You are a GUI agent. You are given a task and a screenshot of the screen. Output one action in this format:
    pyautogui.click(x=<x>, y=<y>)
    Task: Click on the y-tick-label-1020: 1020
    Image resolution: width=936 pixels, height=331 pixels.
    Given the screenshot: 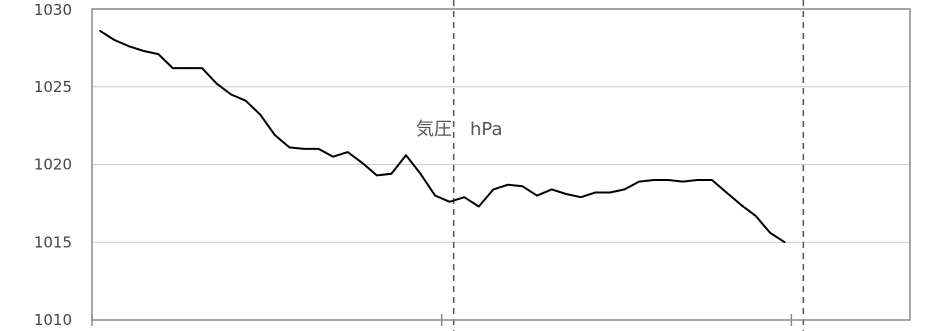 What is the action you would take?
    pyautogui.click(x=53, y=165)
    